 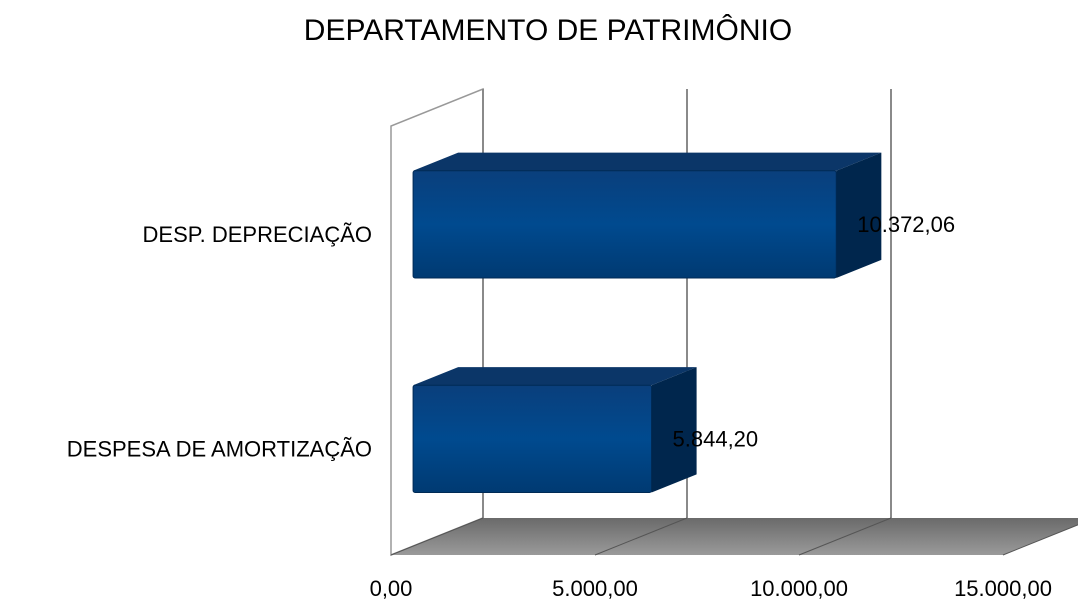 I want to click on y-tick-label: DESPESA DE AMORTIZAÇÃO, so click(x=219, y=449).